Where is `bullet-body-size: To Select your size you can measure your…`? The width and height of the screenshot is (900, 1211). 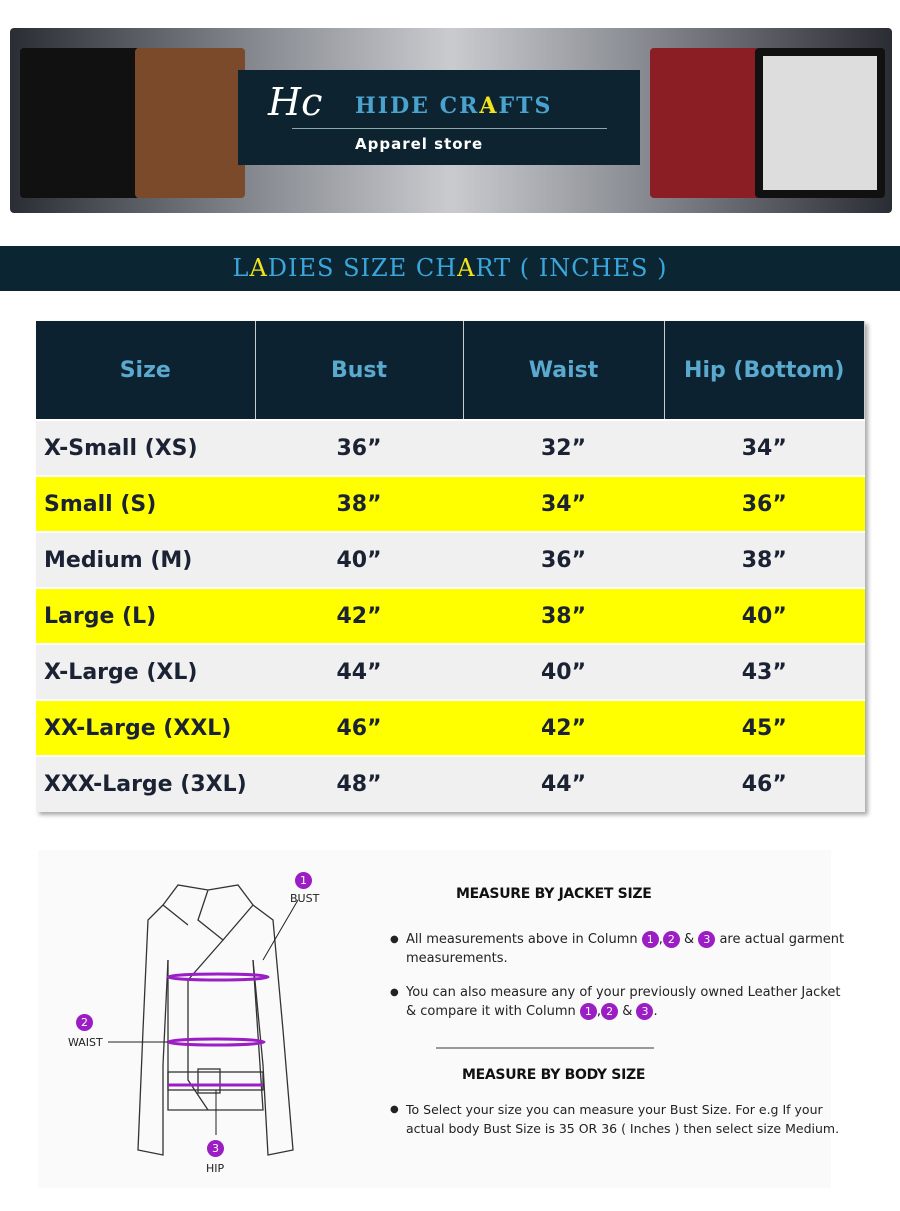 bullet-body-size: To Select your size you can measure your… is located at coordinates (618, 1119).